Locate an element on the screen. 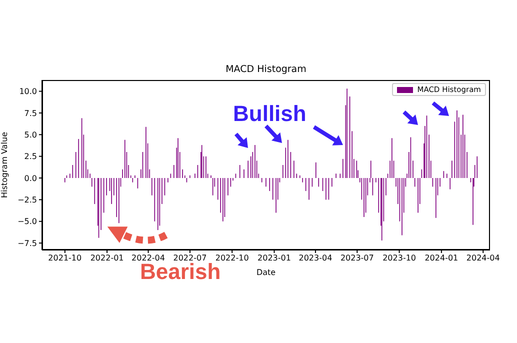  x-tick-label: 2022-07 is located at coordinates (190, 258).